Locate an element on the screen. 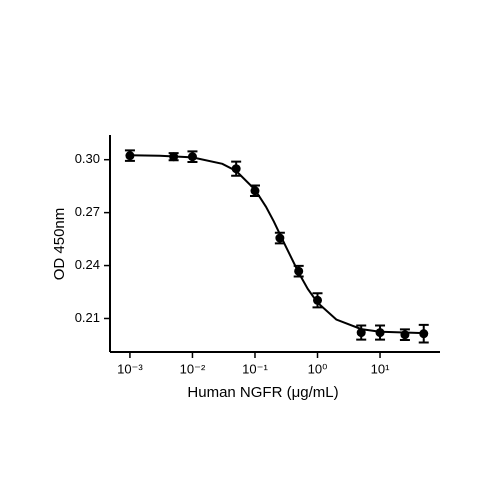  y-axis-label: OD 450nm is located at coordinates (59, 244).